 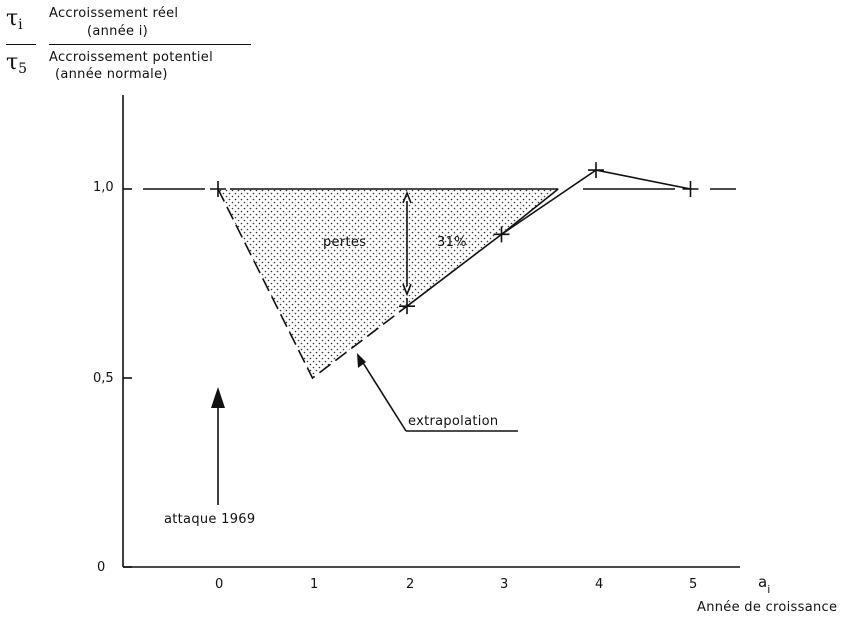 I want to click on tau-5-symbol: τ5, so click(x=16, y=63).